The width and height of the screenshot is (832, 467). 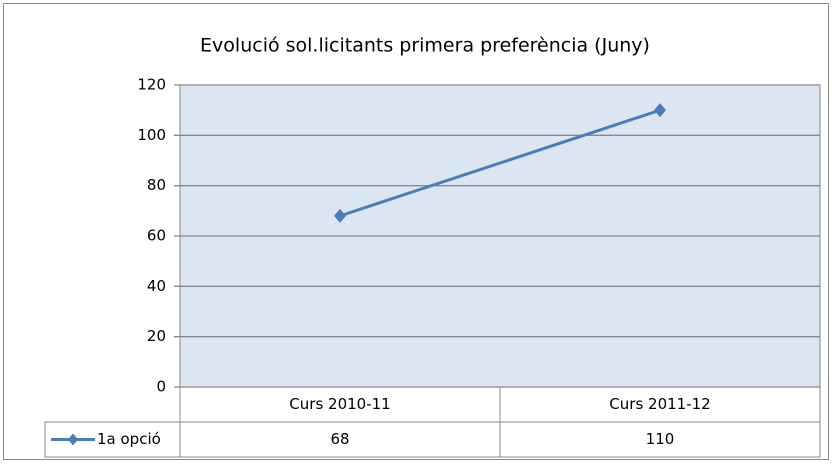 I want to click on x-tick-label: Curs 2010-11, so click(x=339, y=404).